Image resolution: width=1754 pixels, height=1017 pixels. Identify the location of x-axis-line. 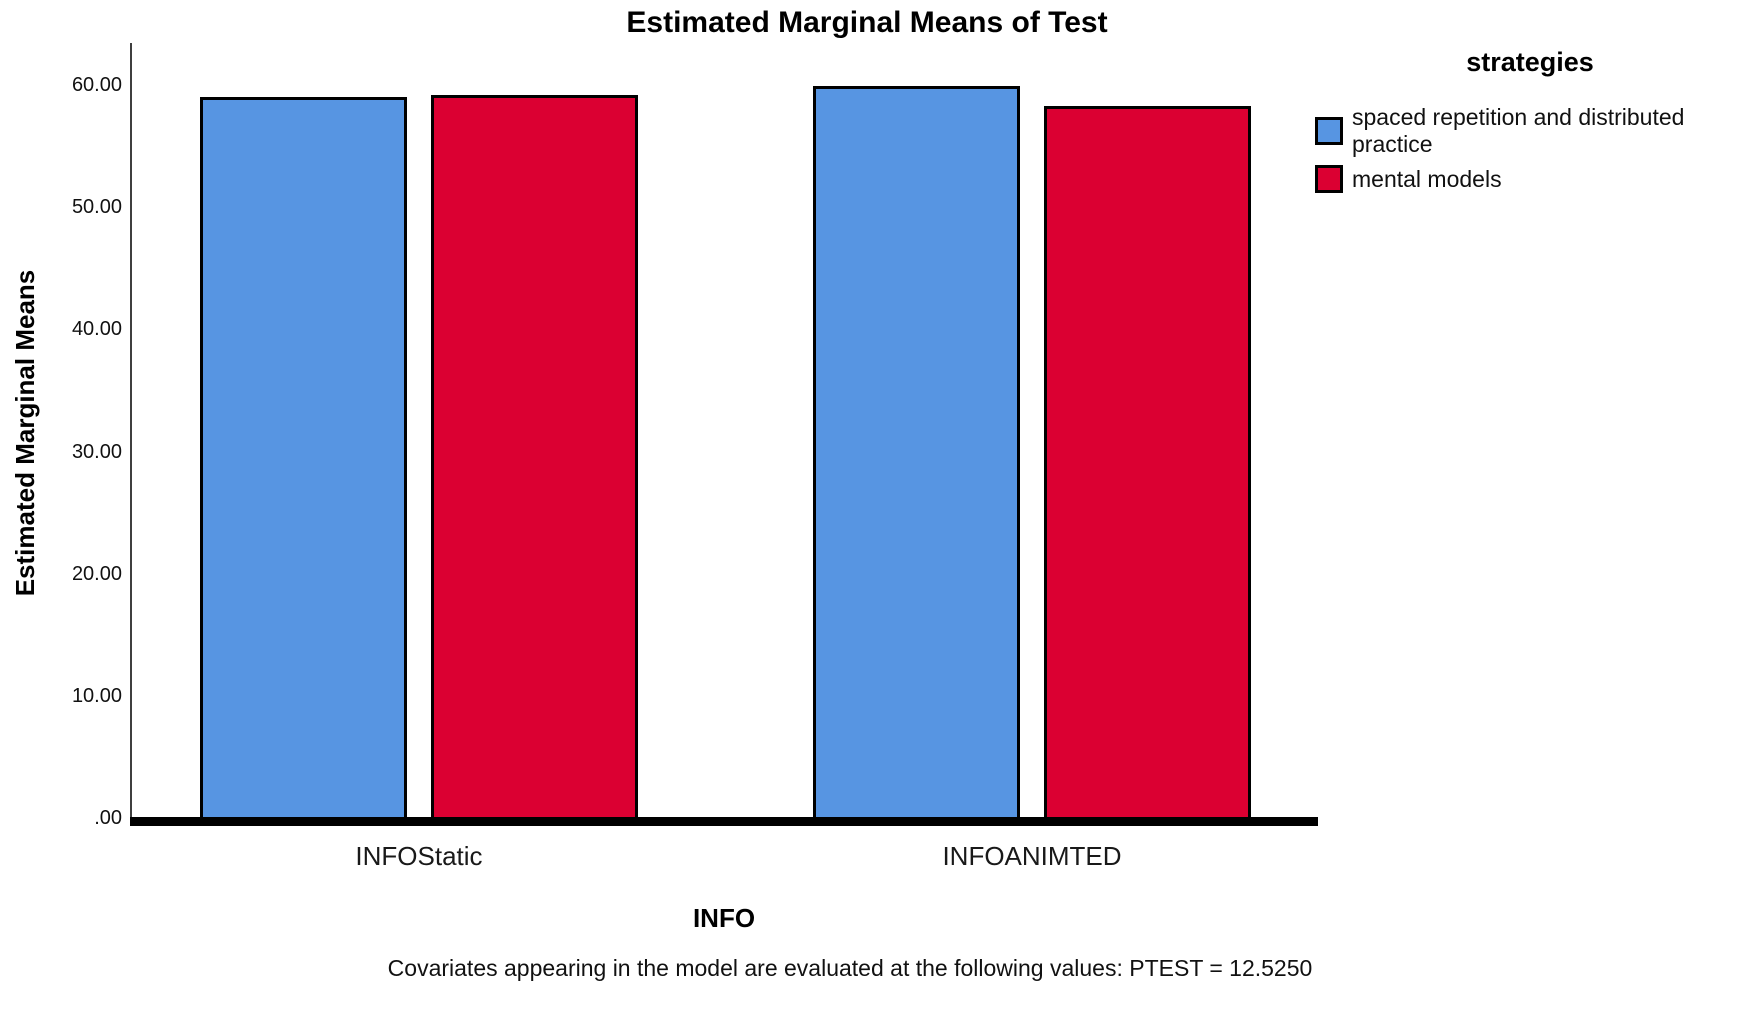
(724, 821).